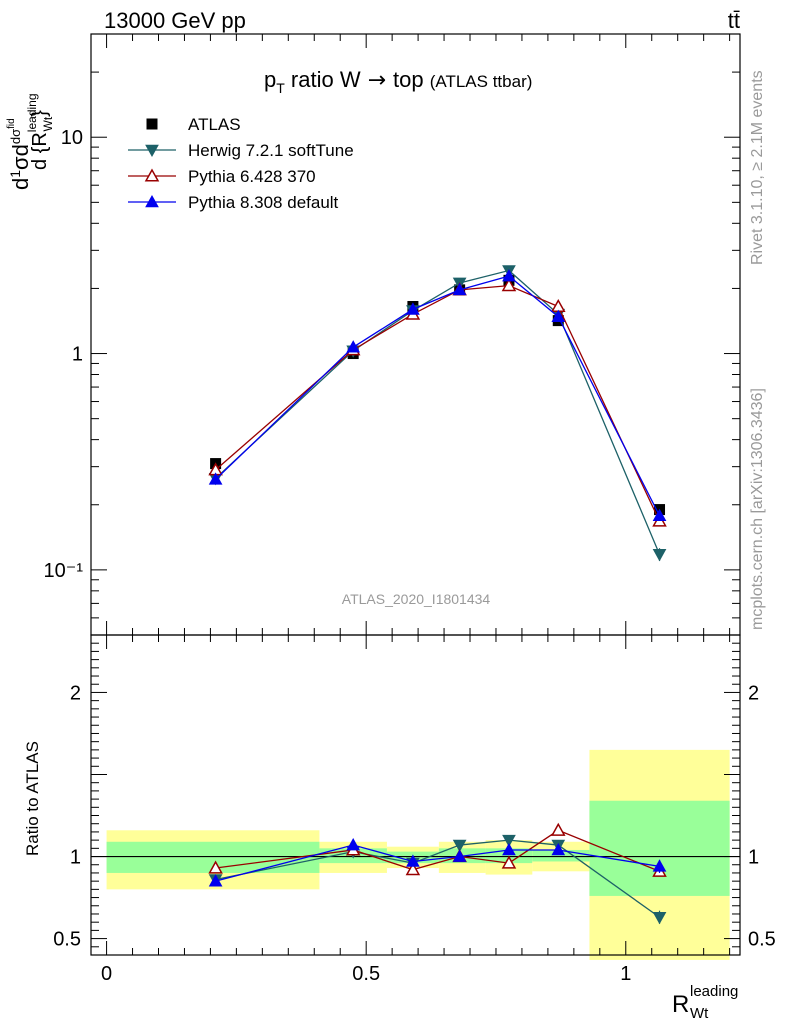 The image size is (786, 1024). I want to click on svg-text: pT ratio W → top (ATLAS ttbar), so click(398, 81).